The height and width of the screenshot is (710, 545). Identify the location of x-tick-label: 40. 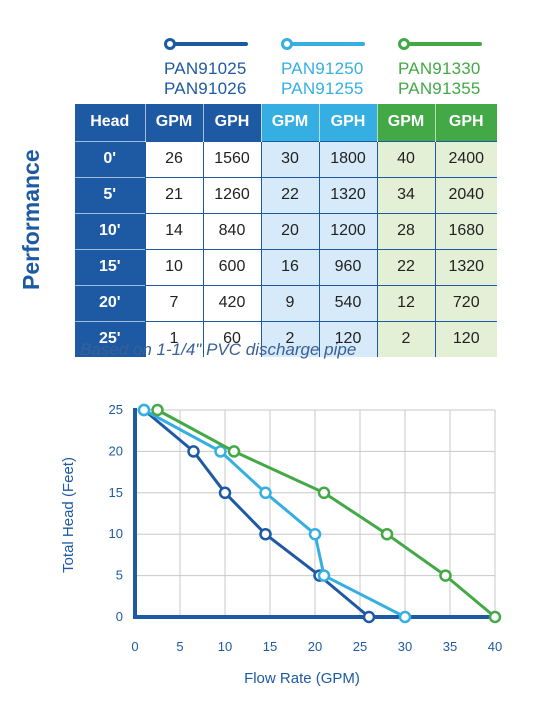
(495, 646).